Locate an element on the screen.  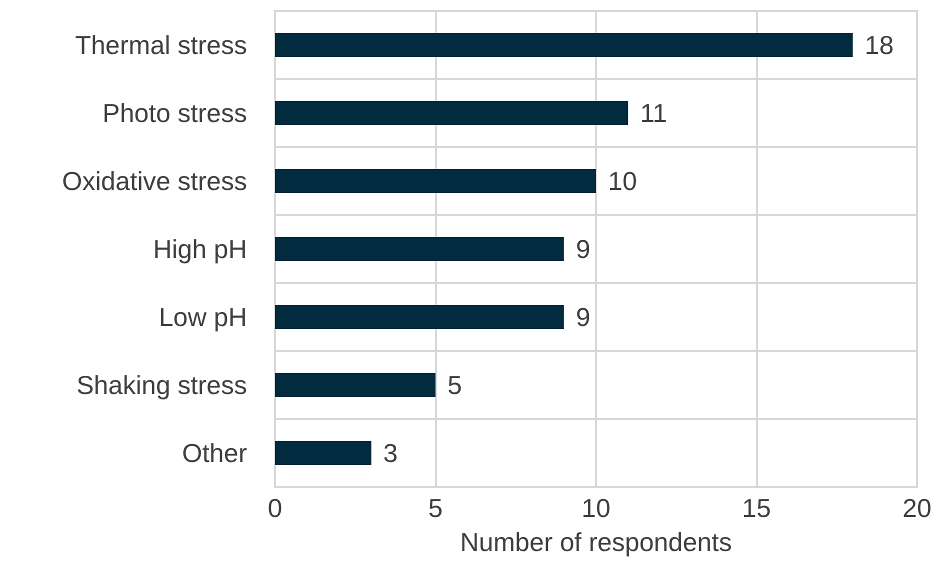
y-tick-label: Shaking stress is located at coordinates (161, 385).